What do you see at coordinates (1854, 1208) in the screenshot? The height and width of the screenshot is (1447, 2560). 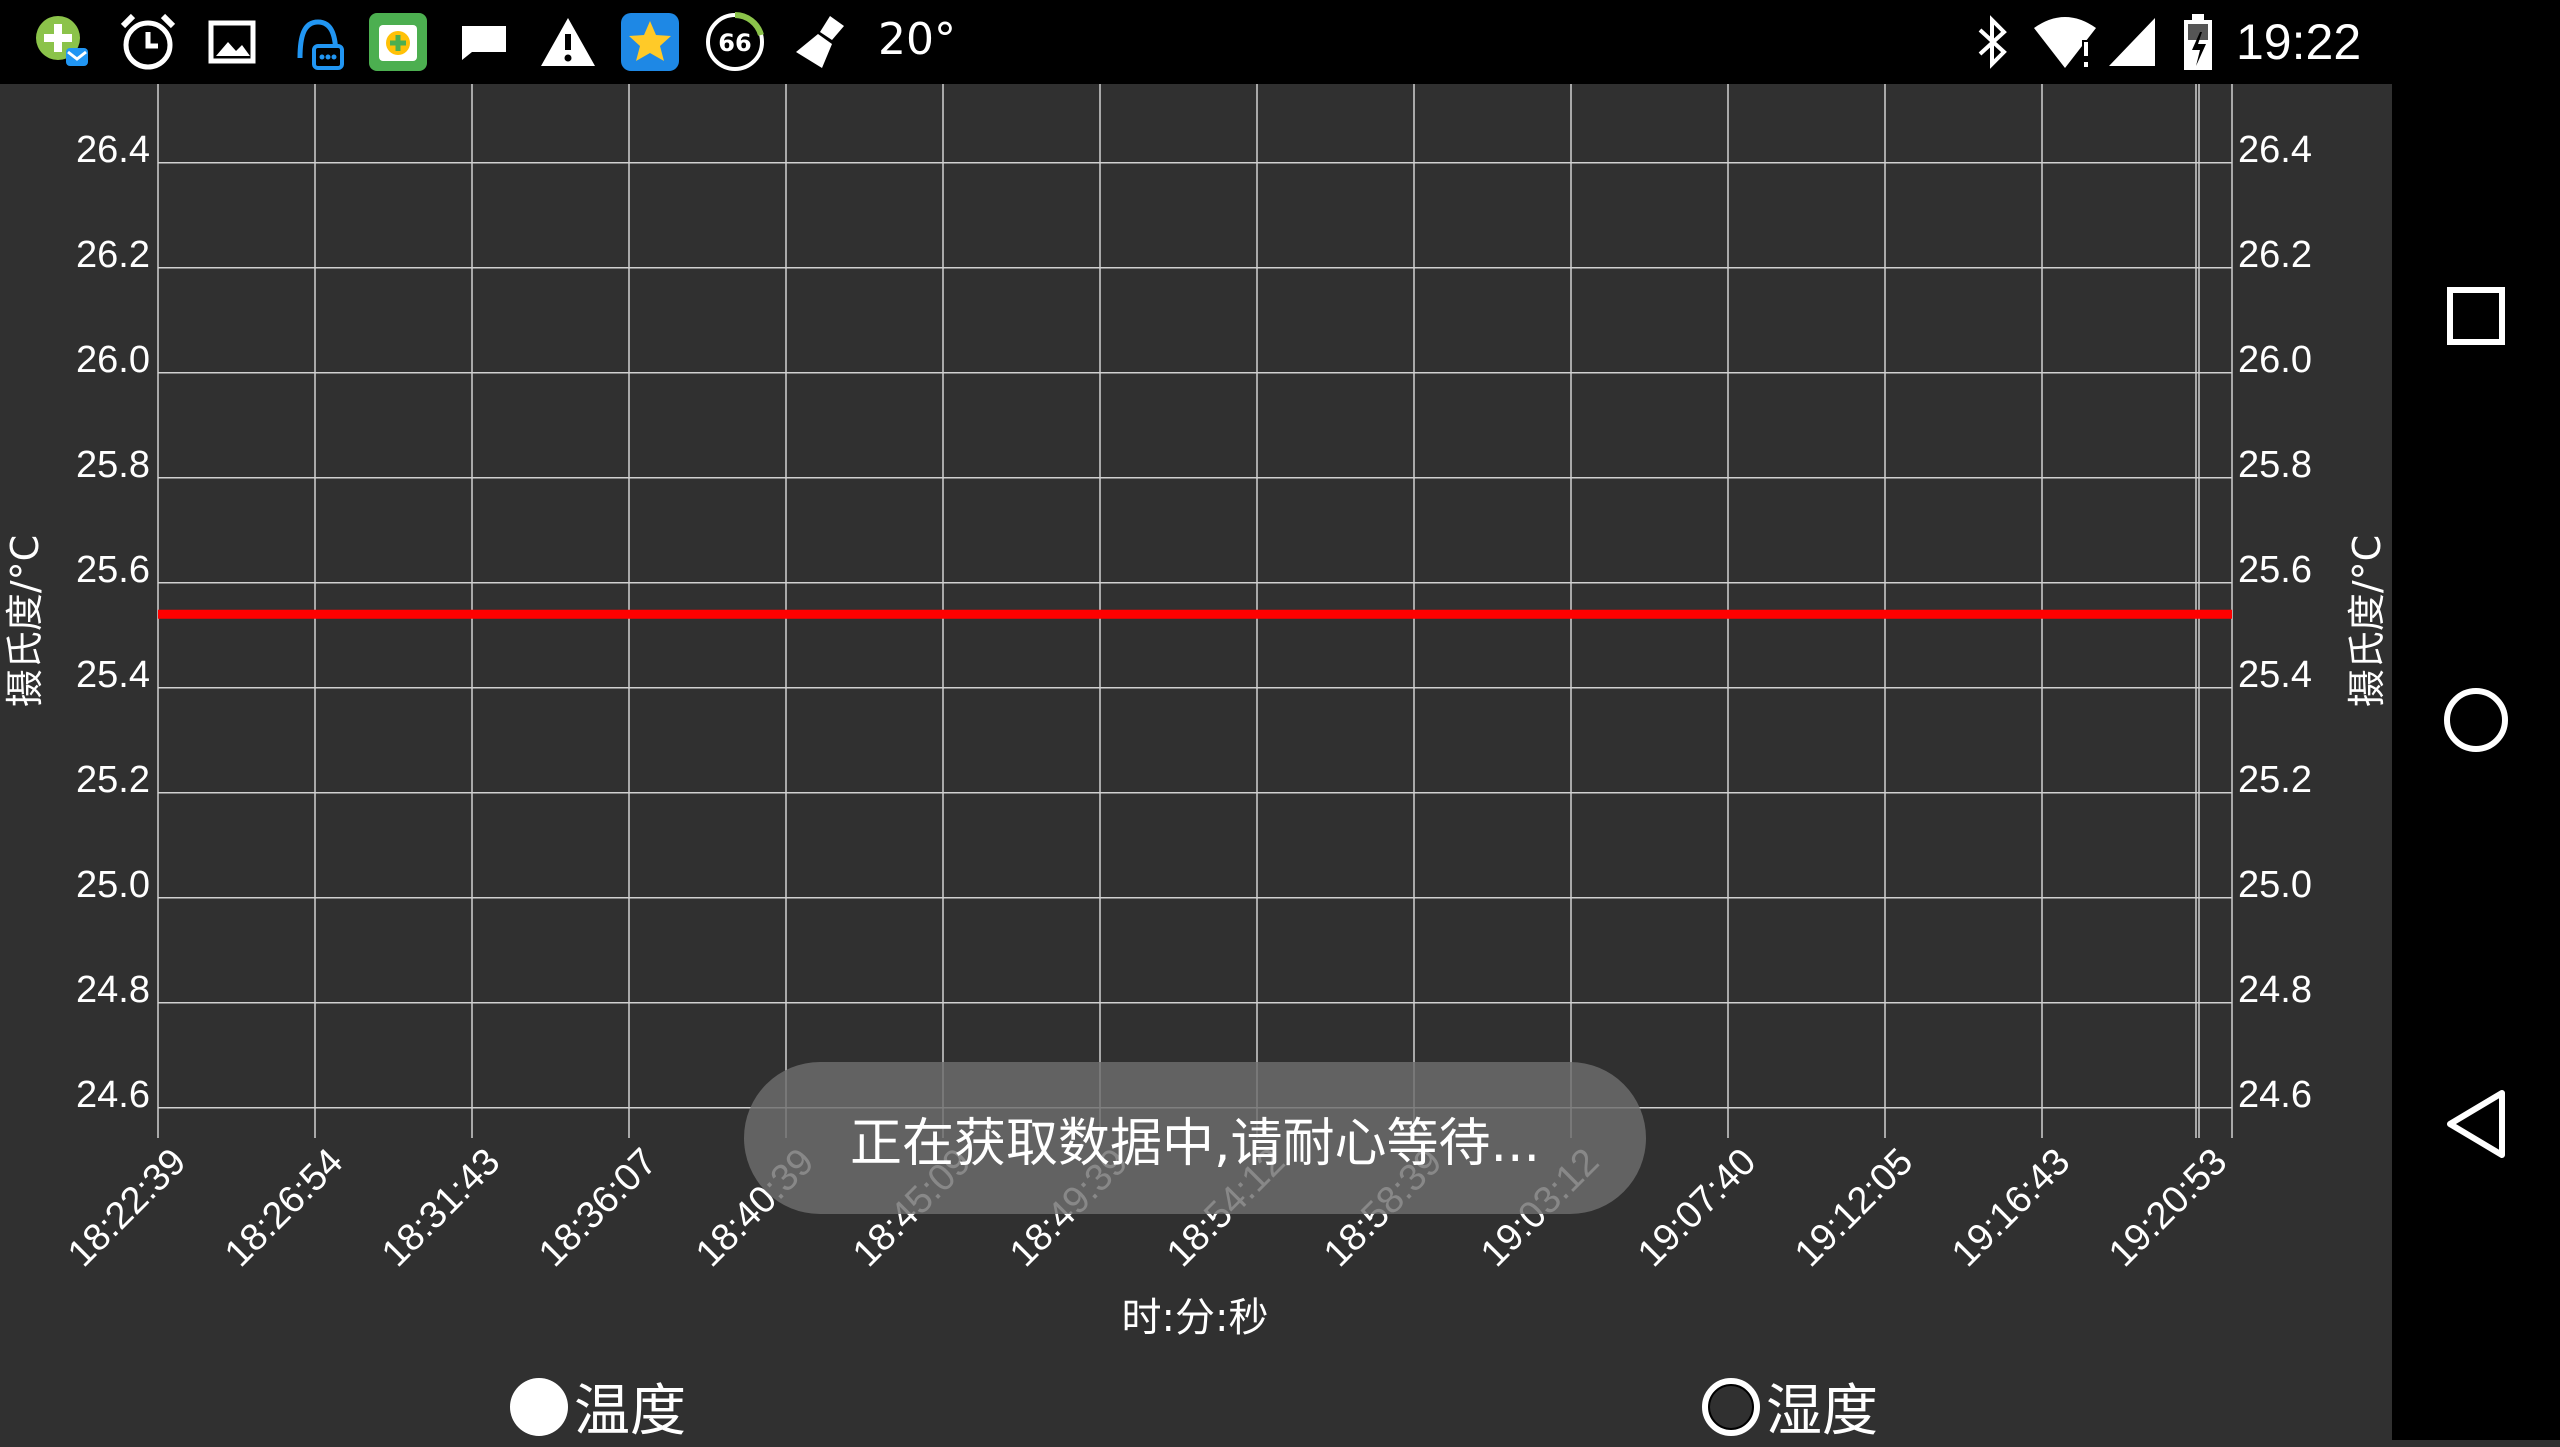 I see `x-tick-label: 19:12:05` at bounding box center [1854, 1208].